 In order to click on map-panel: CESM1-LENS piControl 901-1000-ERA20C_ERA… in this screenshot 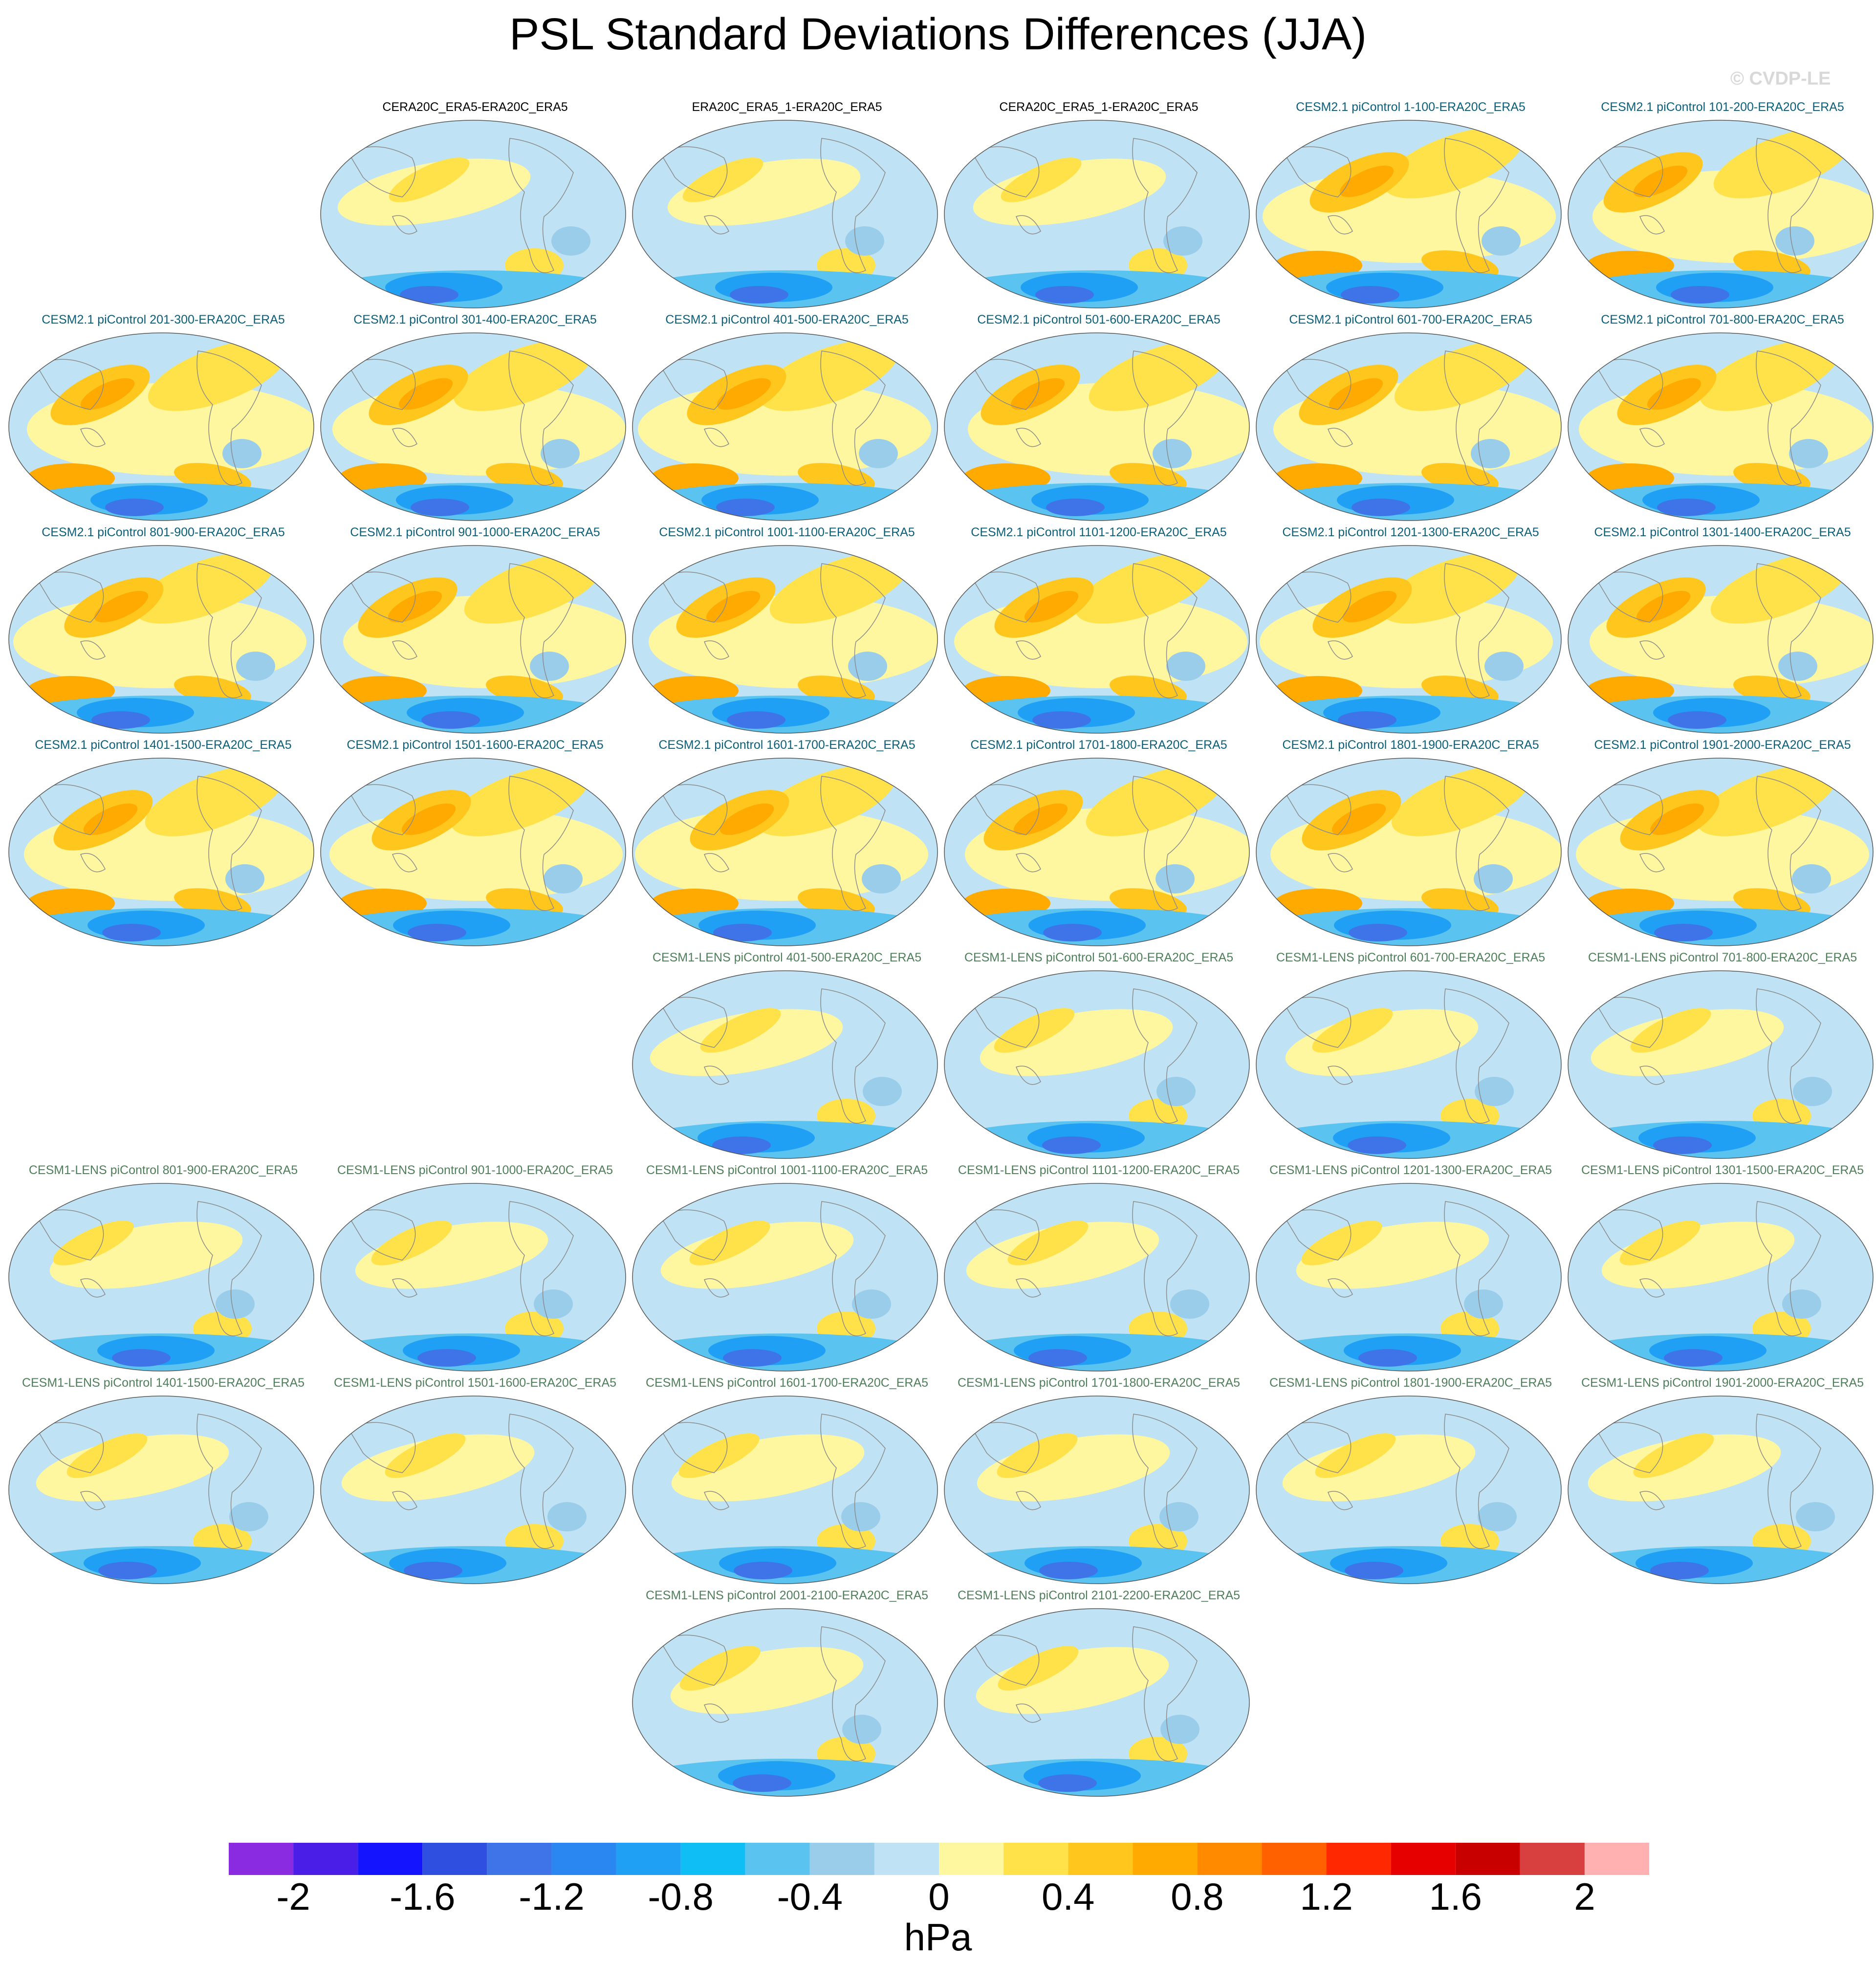, I will do `click(475, 1269)`.